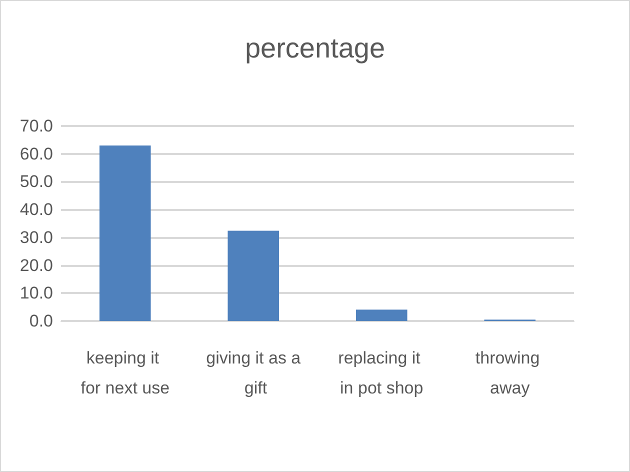 The width and height of the screenshot is (630, 472). What do you see at coordinates (36, 126) in the screenshot?
I see `y-tick-label: 70.0` at bounding box center [36, 126].